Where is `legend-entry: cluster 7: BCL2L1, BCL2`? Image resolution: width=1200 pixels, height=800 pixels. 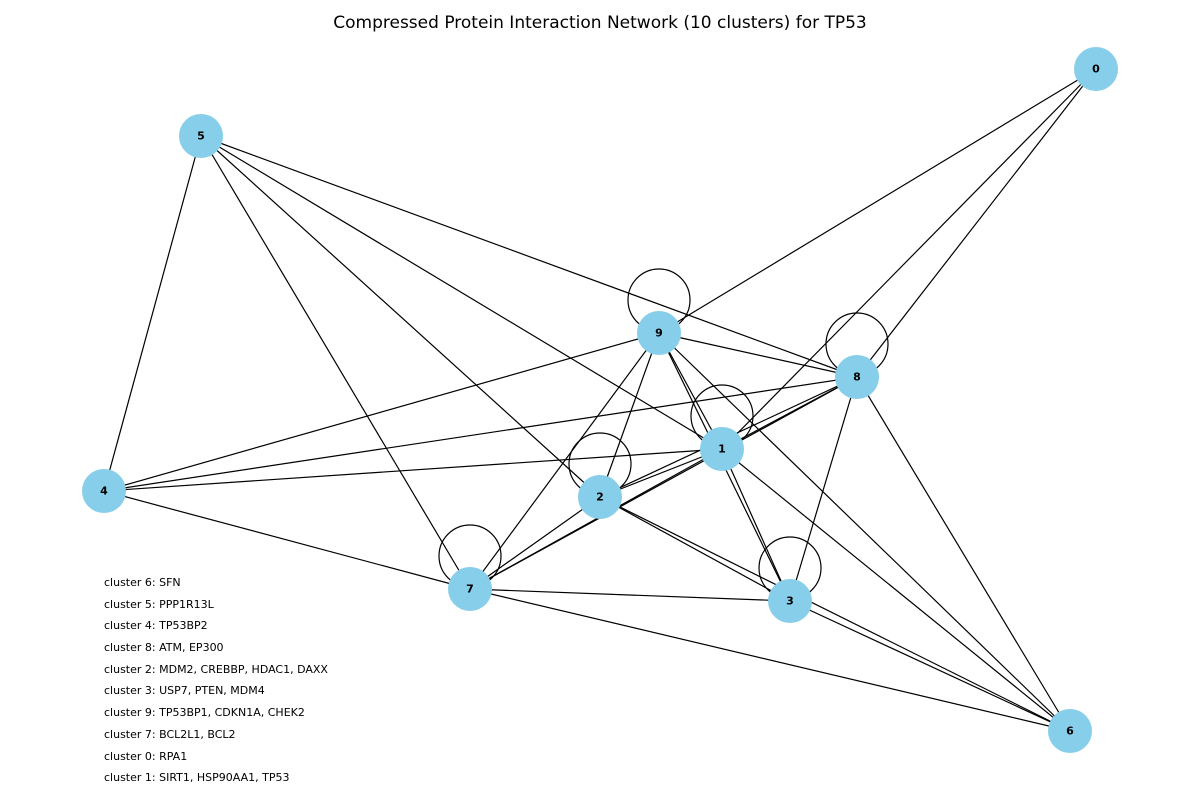 legend-entry: cluster 7: BCL2L1, BCL2 is located at coordinates (170, 734).